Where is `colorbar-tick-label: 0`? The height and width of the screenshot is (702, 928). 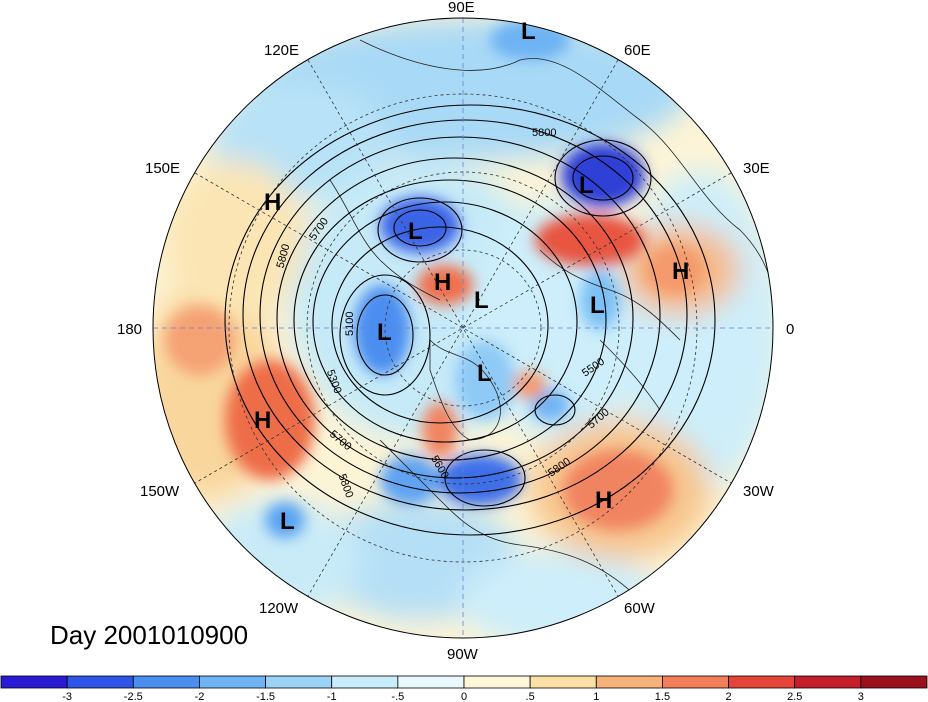 colorbar-tick-label: 0 is located at coordinates (464, 696).